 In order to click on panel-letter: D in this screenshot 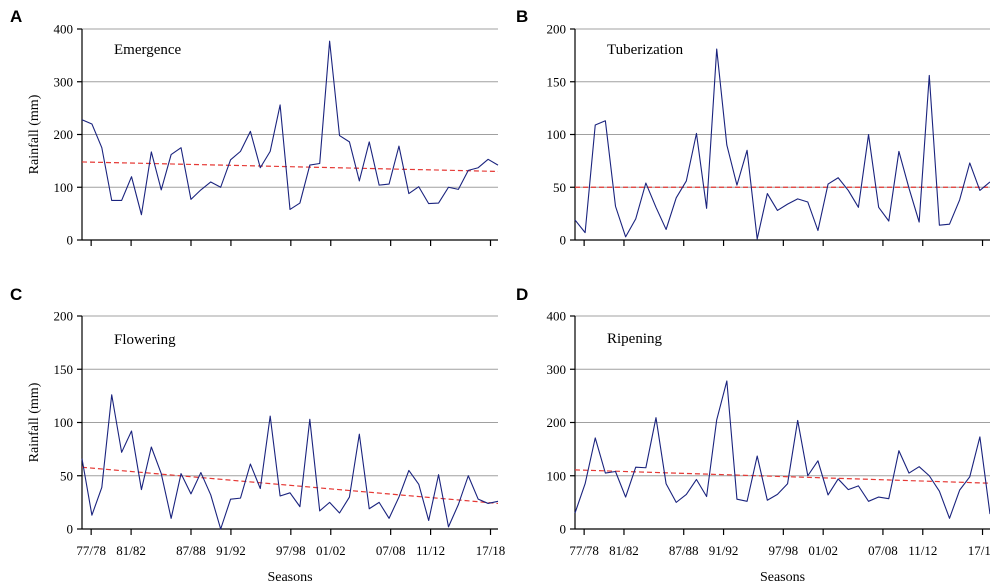, I will do `click(522, 294)`.